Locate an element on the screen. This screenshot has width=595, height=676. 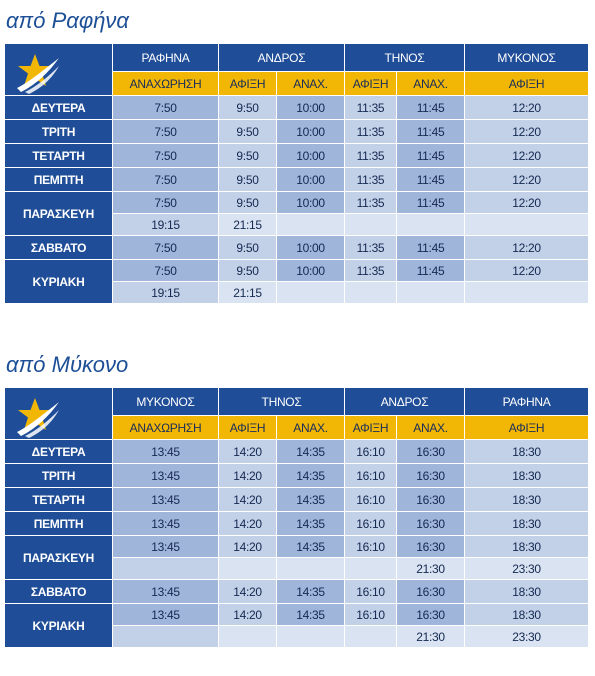
star-swoosh-logo-icon is located at coordinates (38, 74).